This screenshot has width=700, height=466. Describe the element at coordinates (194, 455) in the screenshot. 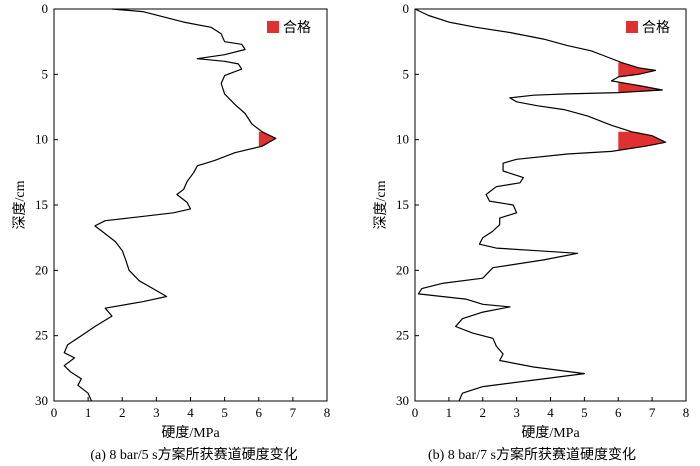

I see `caption-a: (a) 8 bar/5 s方案所获赛道硬度变化` at that location.